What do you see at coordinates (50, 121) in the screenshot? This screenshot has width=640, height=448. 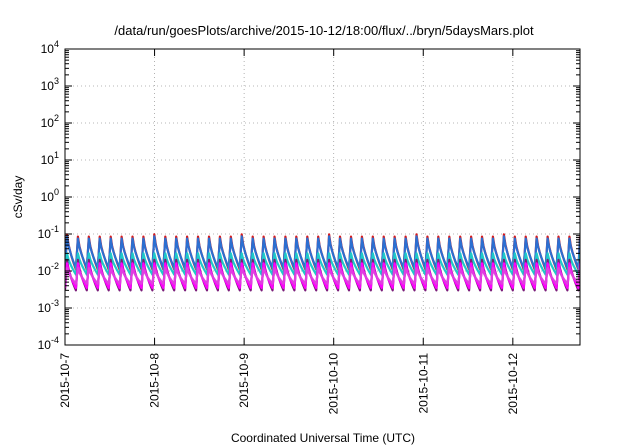 I see `y-tick-label: 10²` at bounding box center [50, 121].